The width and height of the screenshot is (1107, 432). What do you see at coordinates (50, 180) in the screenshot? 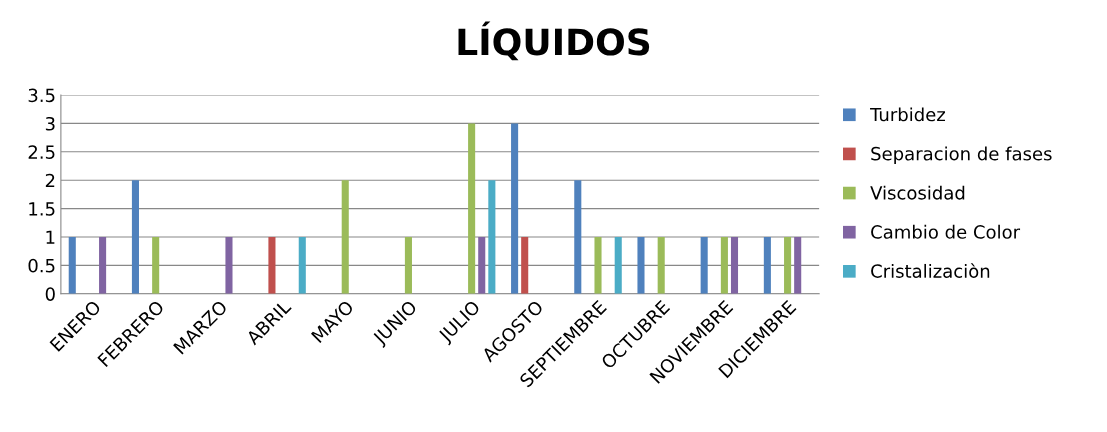
I see `y-tick-label: 2` at bounding box center [50, 180].